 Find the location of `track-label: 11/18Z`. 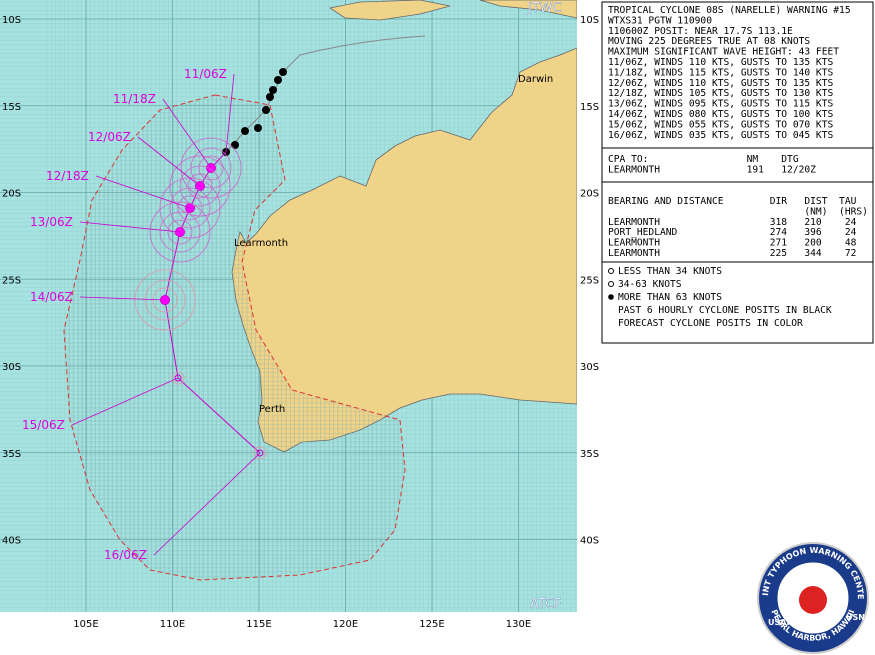

track-label: 11/18Z is located at coordinates (134, 99).